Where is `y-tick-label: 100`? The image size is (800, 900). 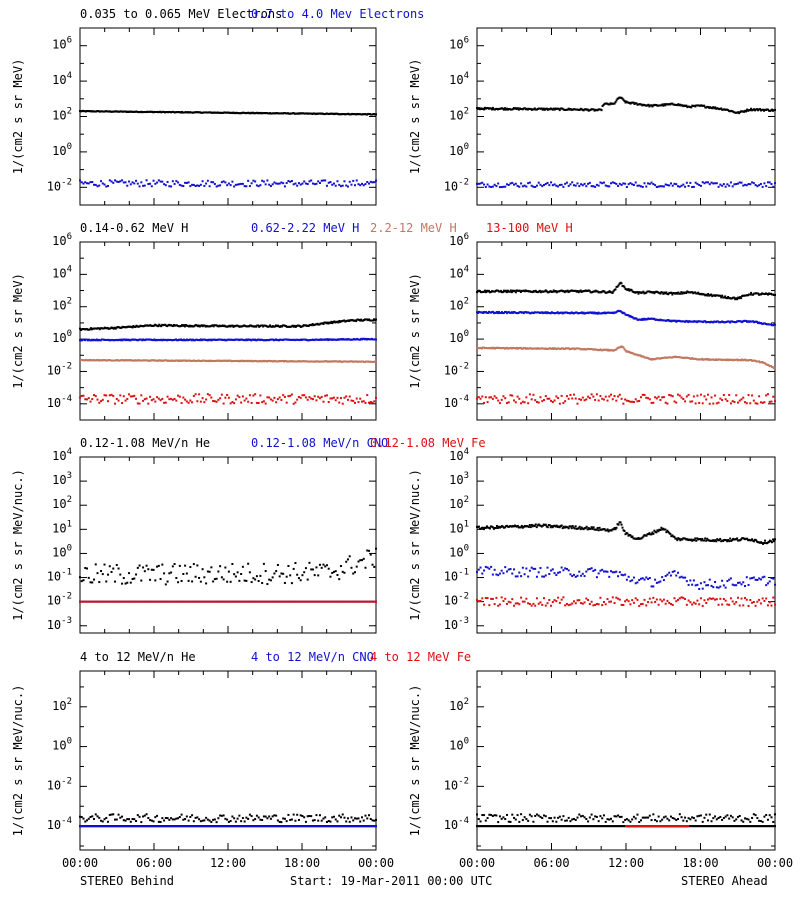
y-tick-label: 100 is located at coordinates (62, 150).